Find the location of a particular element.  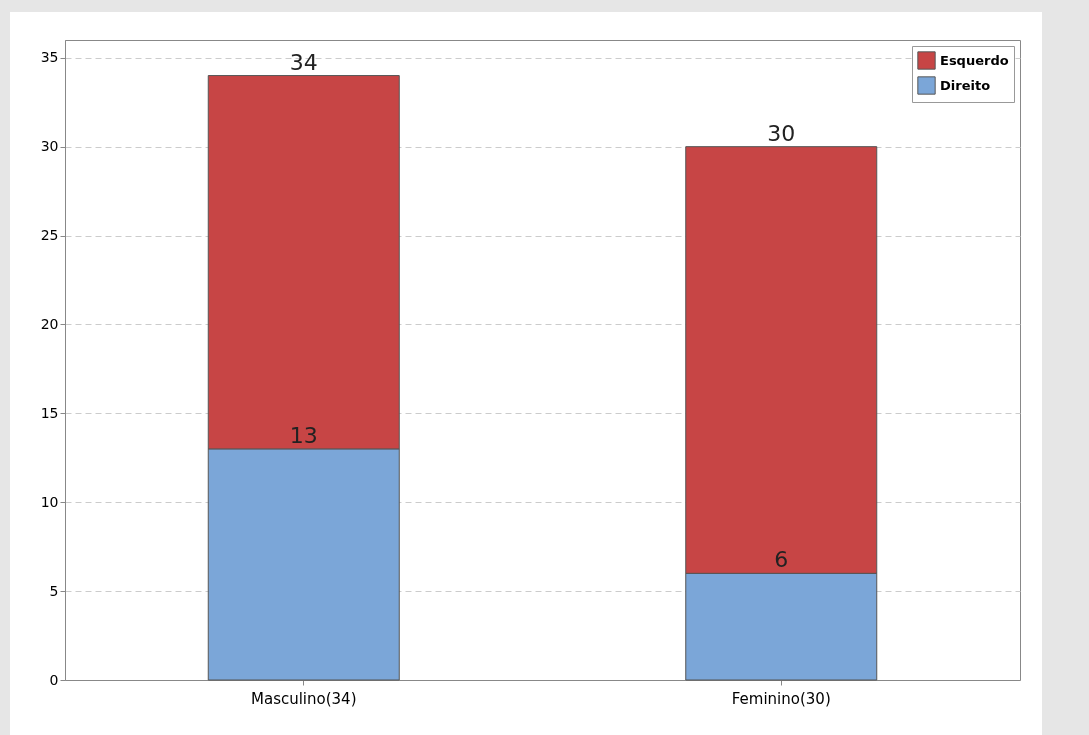

data-label: 13 is located at coordinates (303, 435).